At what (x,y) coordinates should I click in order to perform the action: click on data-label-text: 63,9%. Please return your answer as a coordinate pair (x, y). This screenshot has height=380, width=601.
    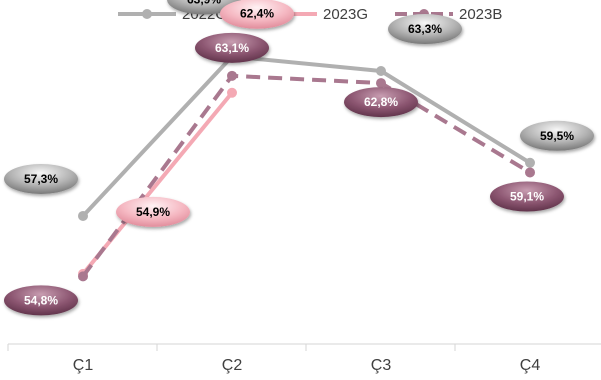
    Looking at the image, I should click on (204, 3).